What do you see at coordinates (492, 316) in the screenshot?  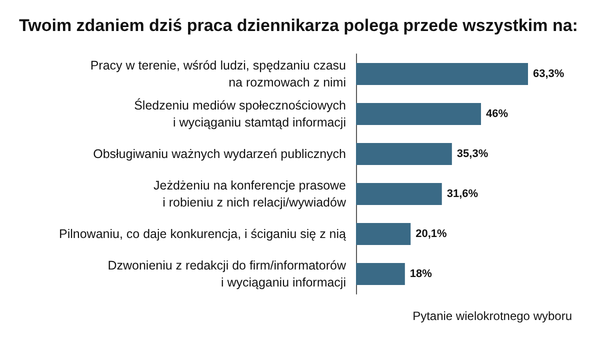 I see `text: Pytanie wielokrotnego wyboru` at bounding box center [492, 316].